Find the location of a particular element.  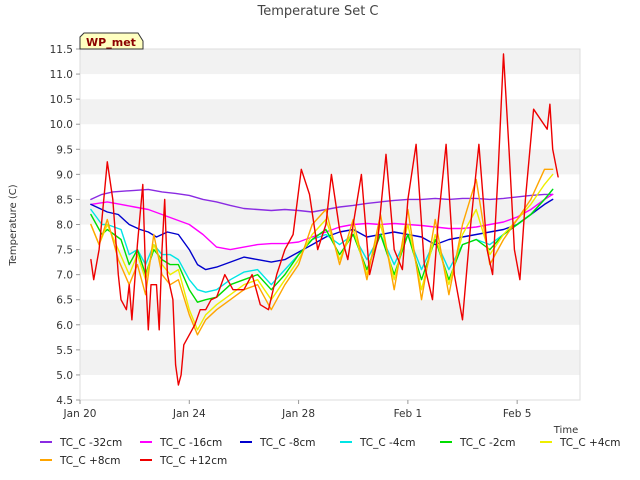

legend-item: TC_C -32cm is located at coordinates (81, 443).